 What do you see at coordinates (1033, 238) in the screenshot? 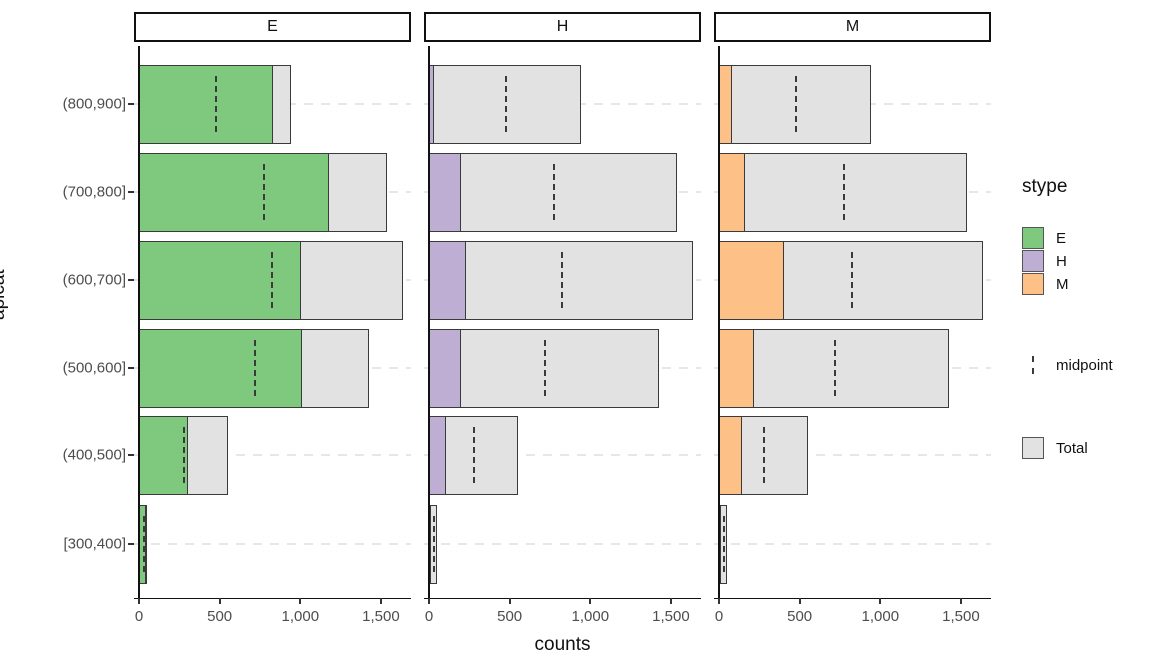
I see `legend-swatch-e` at bounding box center [1033, 238].